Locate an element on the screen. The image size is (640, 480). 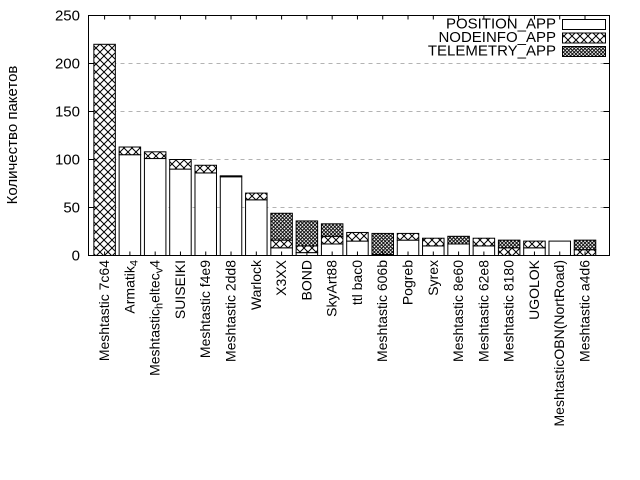
x-tick-label-meshtastic-606b: Meshtastic 606b is located at coordinates (382, 311).